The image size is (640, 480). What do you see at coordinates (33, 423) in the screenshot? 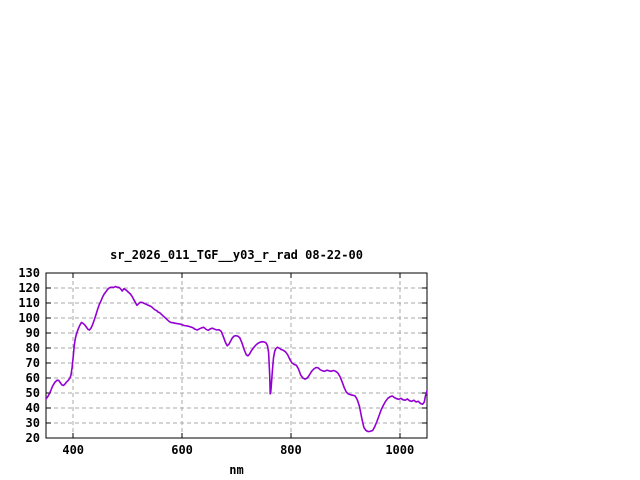
I see `y-tick-label: 30` at bounding box center [33, 423].